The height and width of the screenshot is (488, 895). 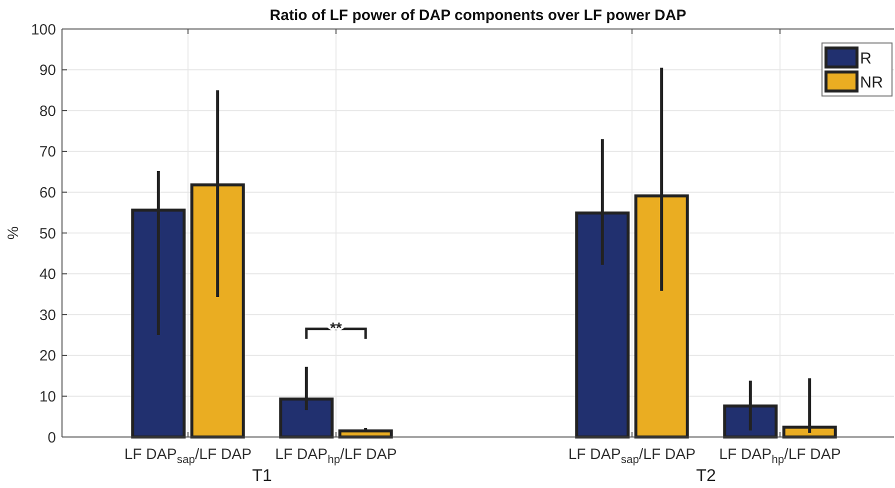 I want to click on y-tick-label: 50, so click(x=47, y=233).